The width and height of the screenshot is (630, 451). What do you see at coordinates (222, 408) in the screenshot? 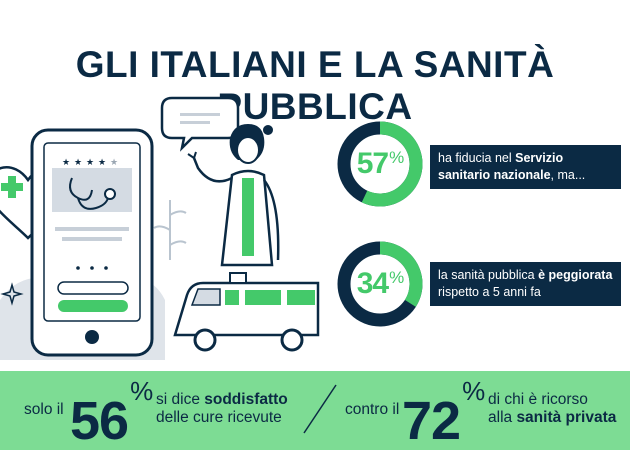
I see `left-description: si dice soddisfatto delle cure ricevute` at bounding box center [222, 408].